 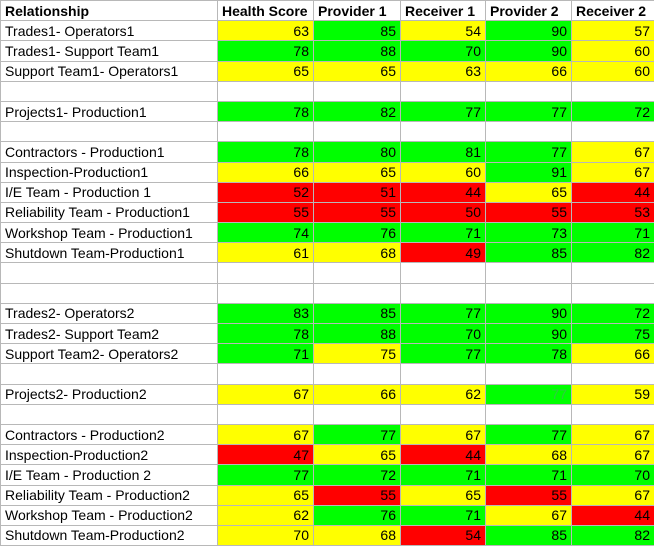 I want to click on relationship-cell: Trades2- Support Team2, so click(x=109, y=333).